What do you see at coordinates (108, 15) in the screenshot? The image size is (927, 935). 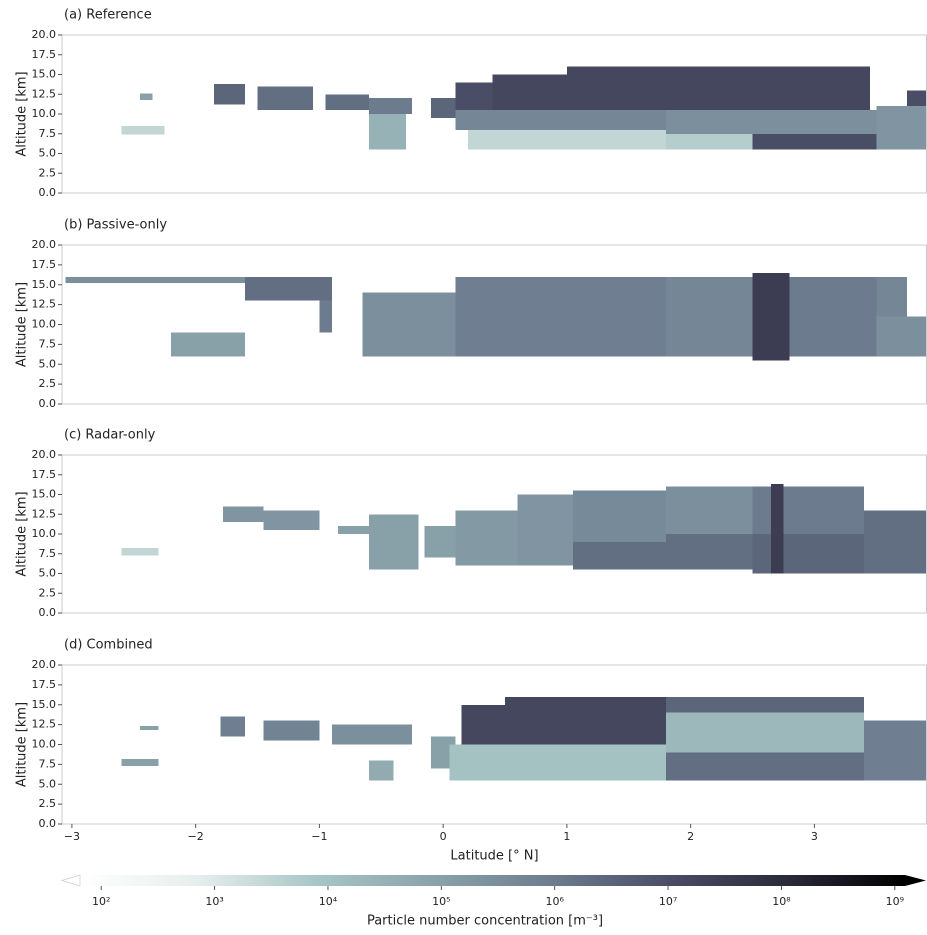 I see `panel-title: (a) Reference` at bounding box center [108, 15].